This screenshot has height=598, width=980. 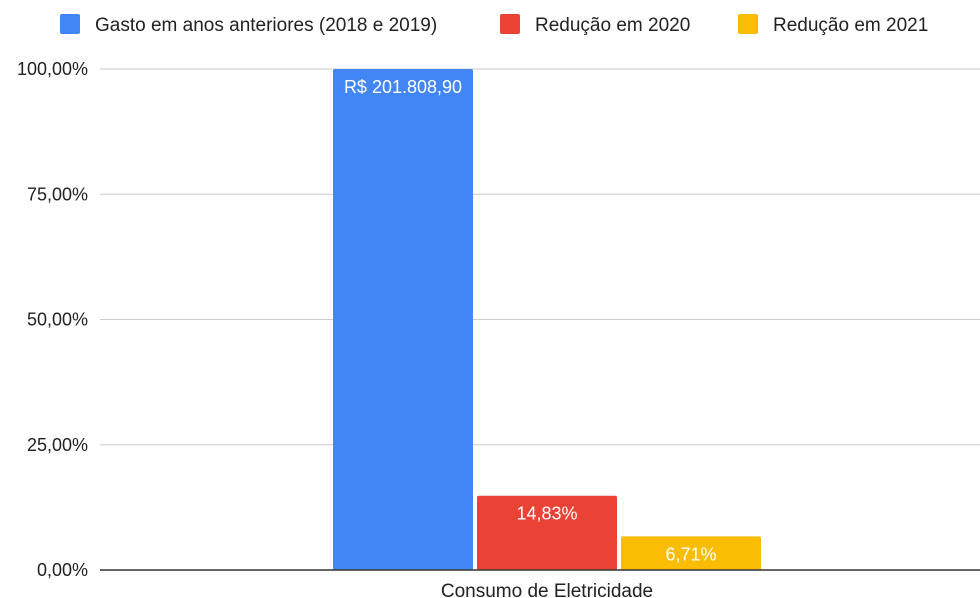 What do you see at coordinates (57, 445) in the screenshot?
I see `y-tick-label: 25,00%` at bounding box center [57, 445].